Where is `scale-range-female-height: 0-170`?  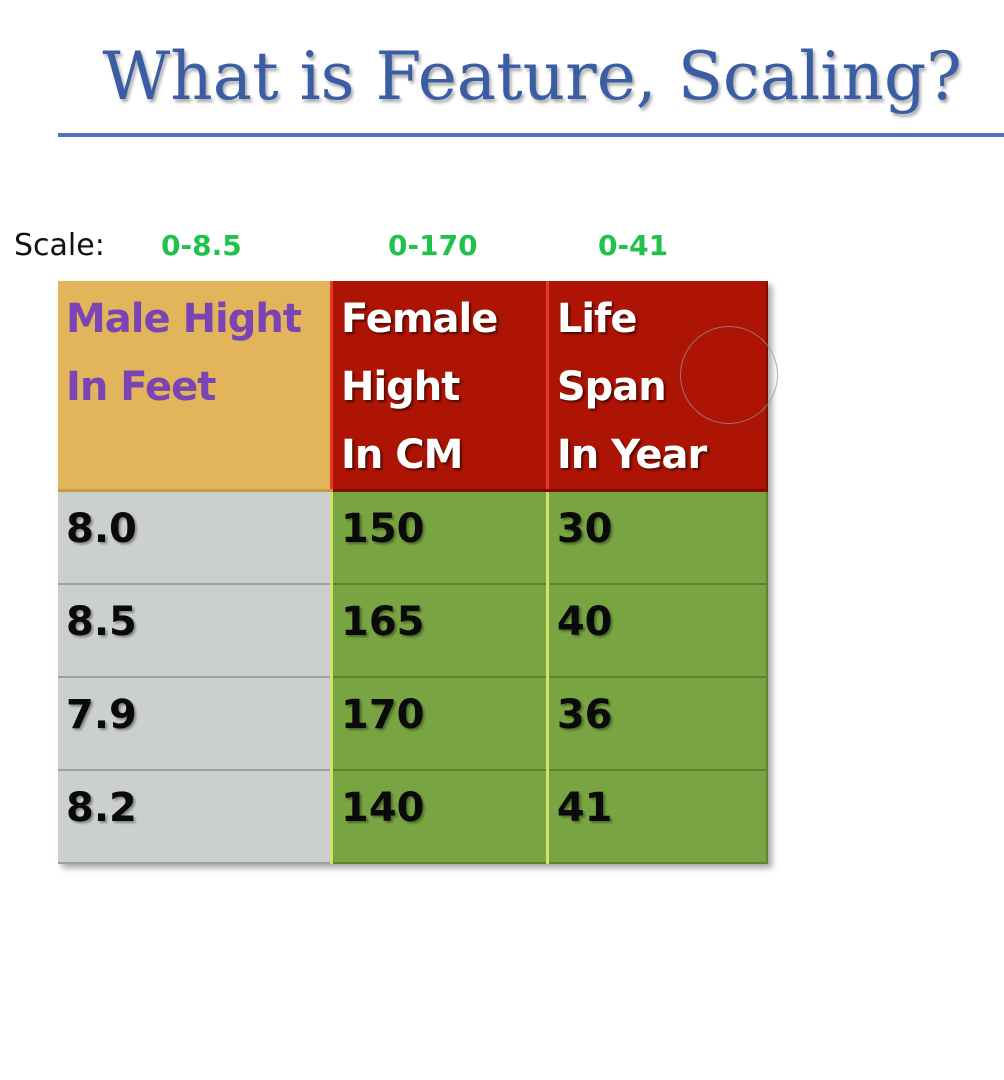 scale-range-female-height: 0-170 is located at coordinates (433, 245).